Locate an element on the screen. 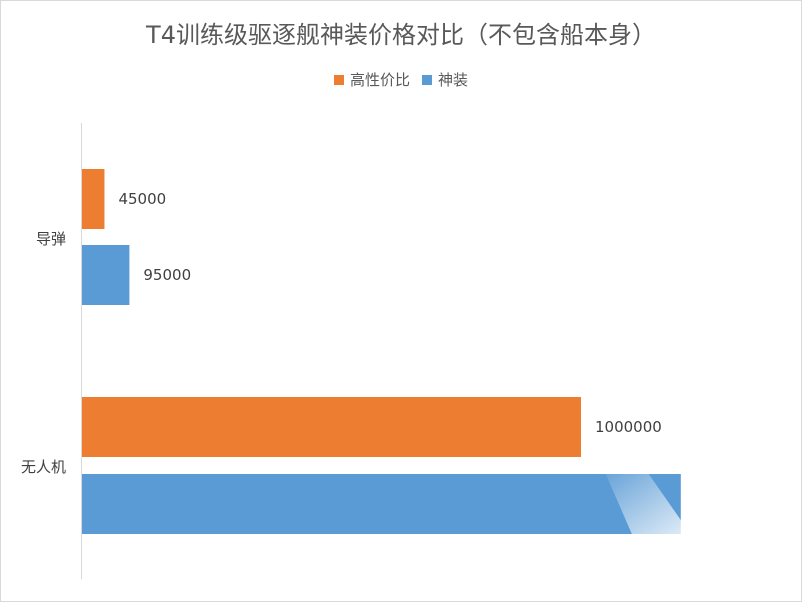 Image resolution: width=802 pixels, height=602 pixels. legend-entry-high-value: 高性价比 is located at coordinates (371, 79).